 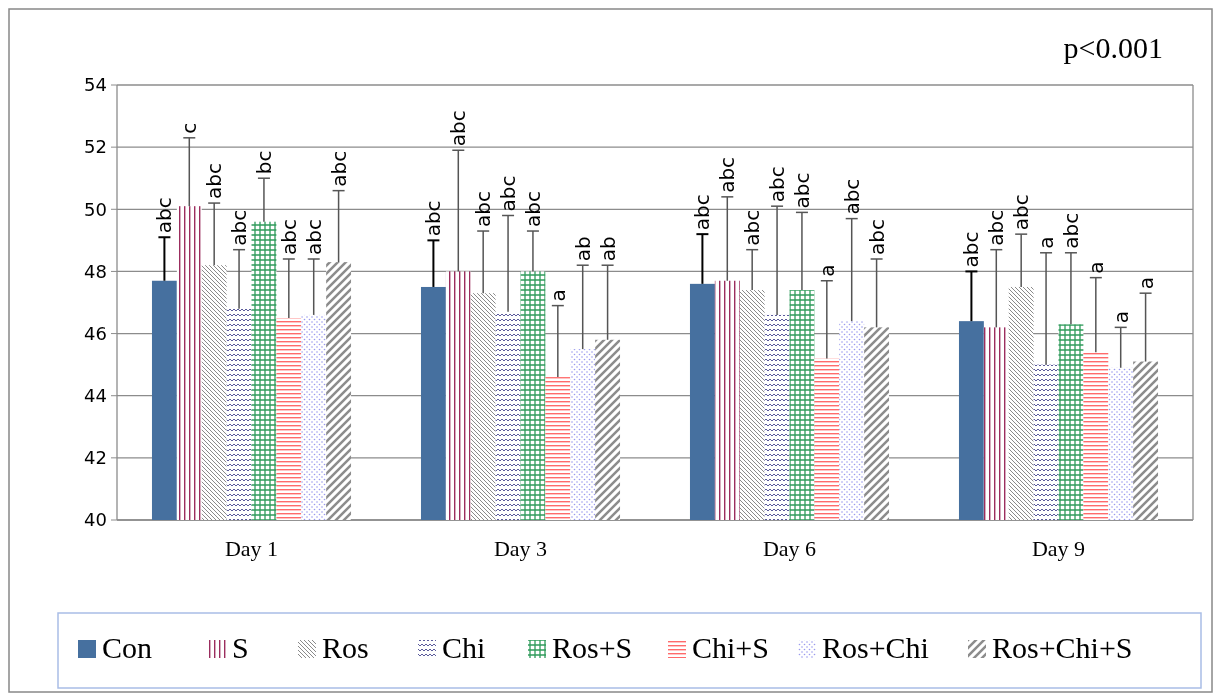 What do you see at coordinates (875, 647) in the screenshot?
I see `legend-label: Ros+Chi` at bounding box center [875, 647].